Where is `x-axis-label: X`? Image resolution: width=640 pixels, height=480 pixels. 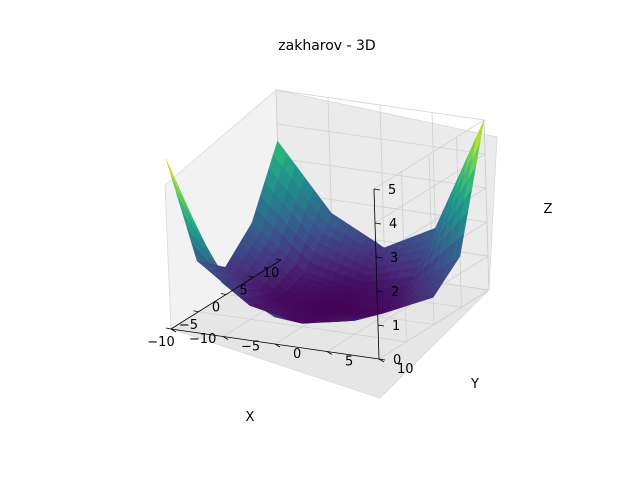
x-axis-label: X is located at coordinates (250, 417).